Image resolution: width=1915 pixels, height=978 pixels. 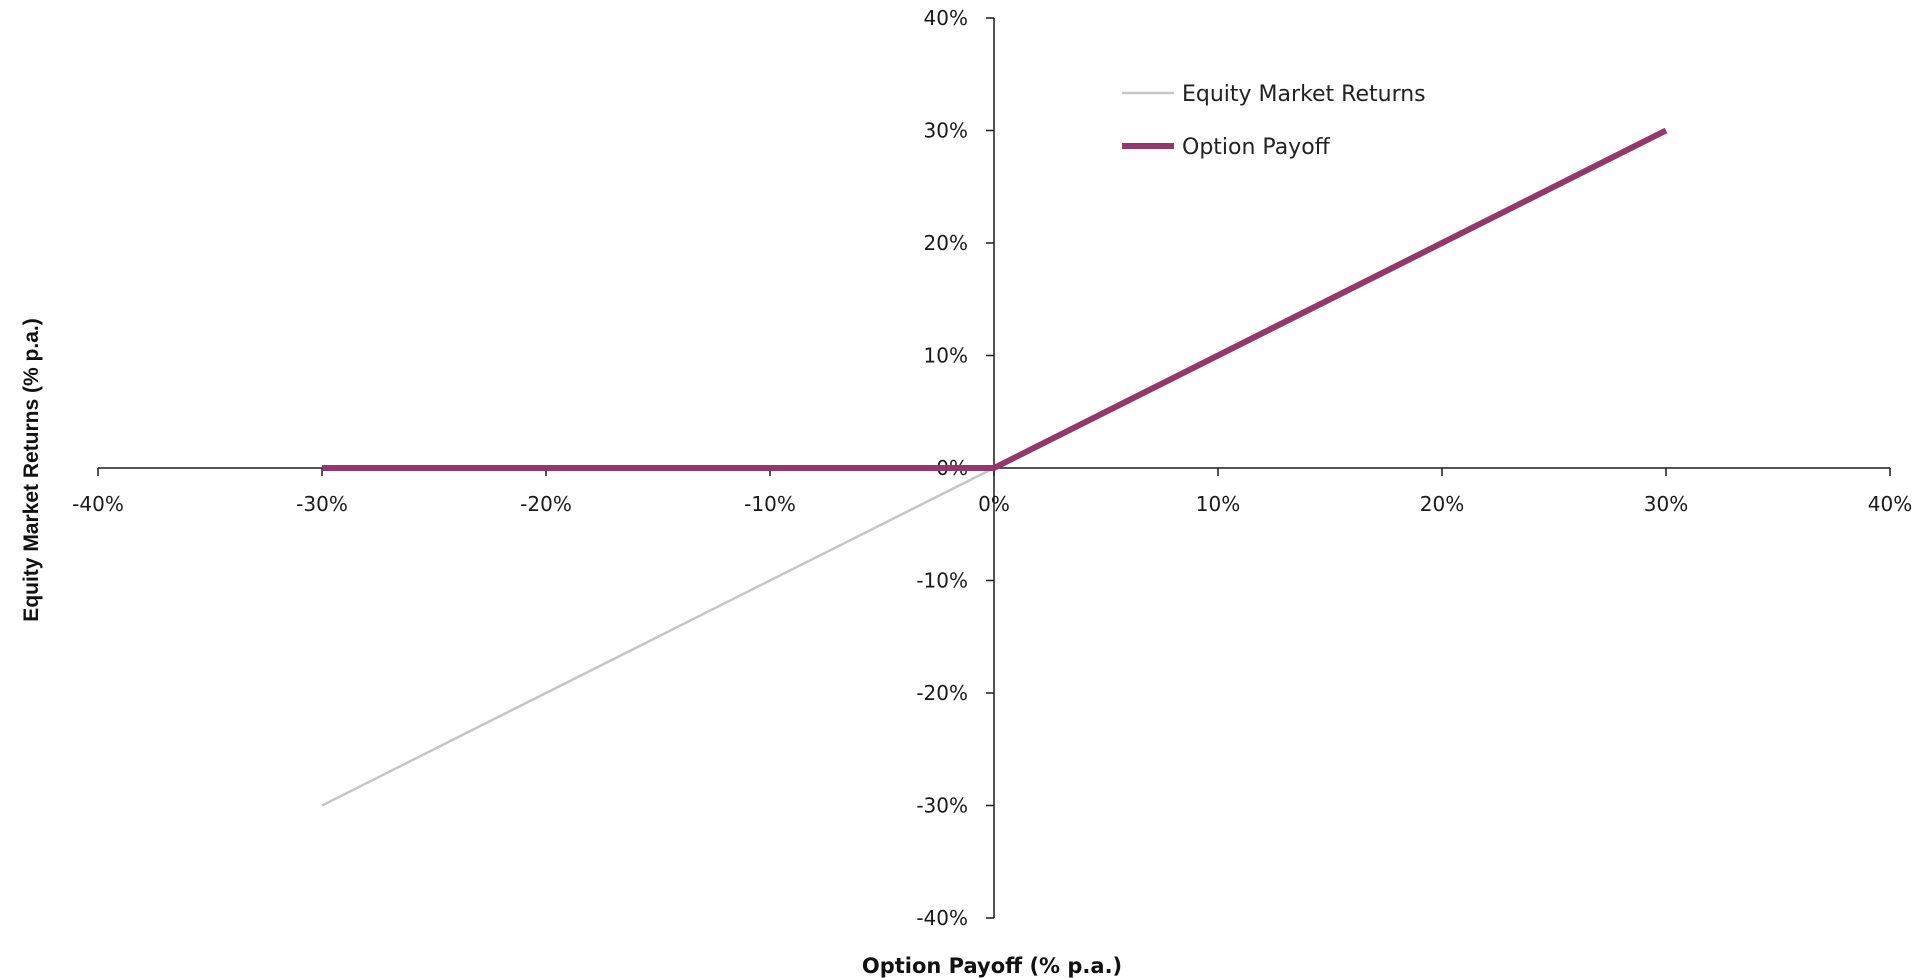 What do you see at coordinates (1666, 504) in the screenshot?
I see `x-tick-label: 30%` at bounding box center [1666, 504].